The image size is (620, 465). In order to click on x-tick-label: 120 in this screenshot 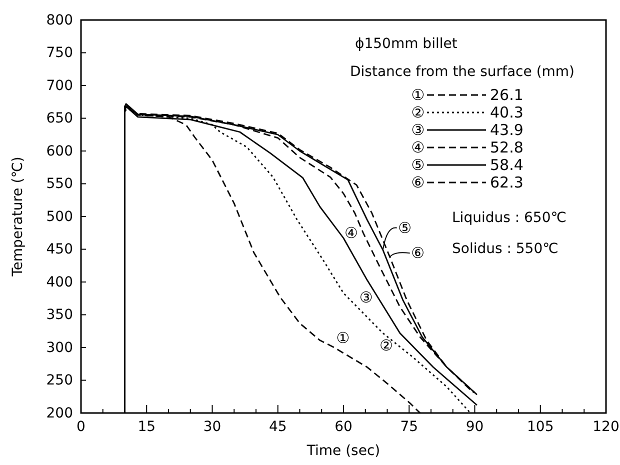, I will do `click(606, 426)`.